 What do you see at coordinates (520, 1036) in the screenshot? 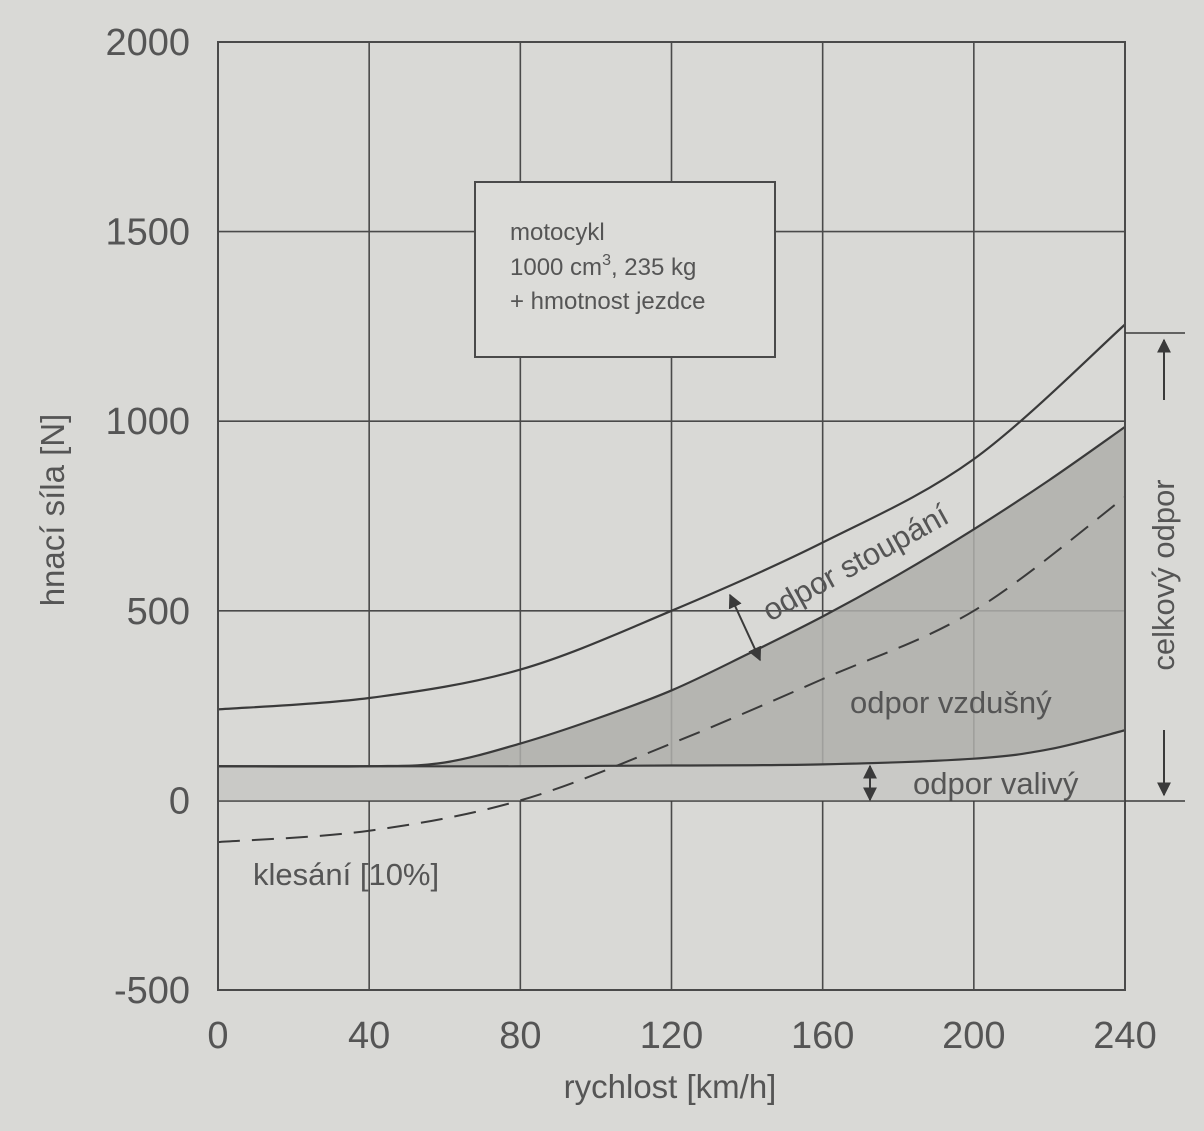
I see `x-tick-label-80: 80` at bounding box center [520, 1036].